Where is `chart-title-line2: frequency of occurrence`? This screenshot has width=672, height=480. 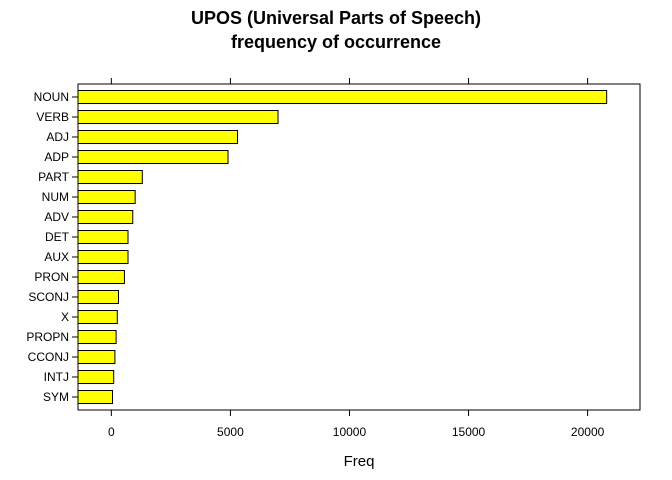
chart-title-line2: frequency of occurrence is located at coordinates (336, 42).